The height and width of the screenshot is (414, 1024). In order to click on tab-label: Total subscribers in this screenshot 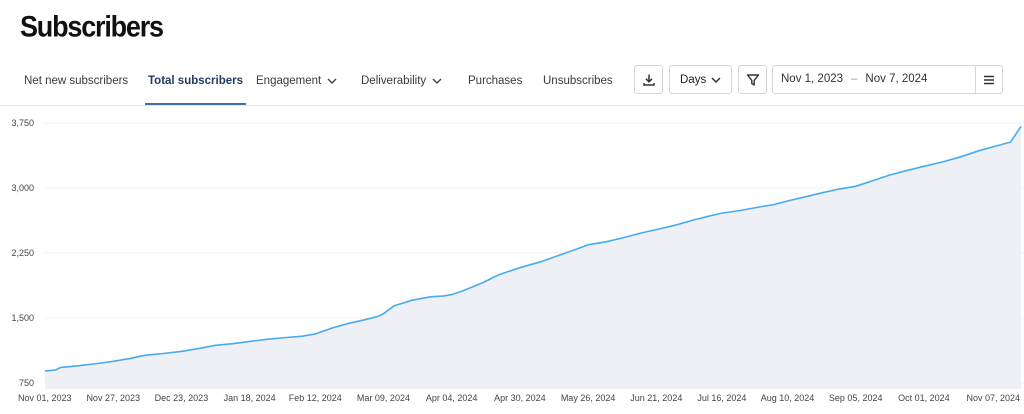, I will do `click(196, 81)`.